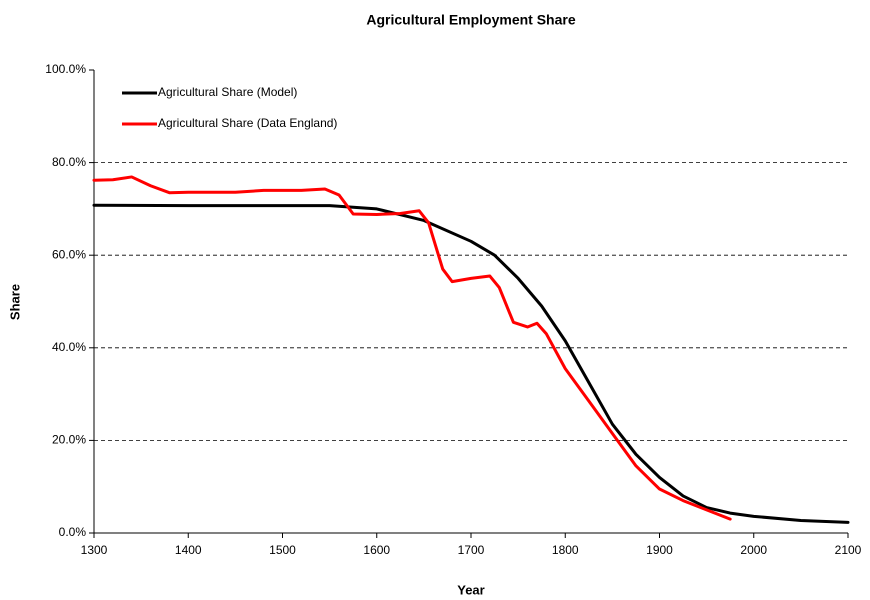  I want to click on y-tick-label: 80.0%, so click(69, 162).